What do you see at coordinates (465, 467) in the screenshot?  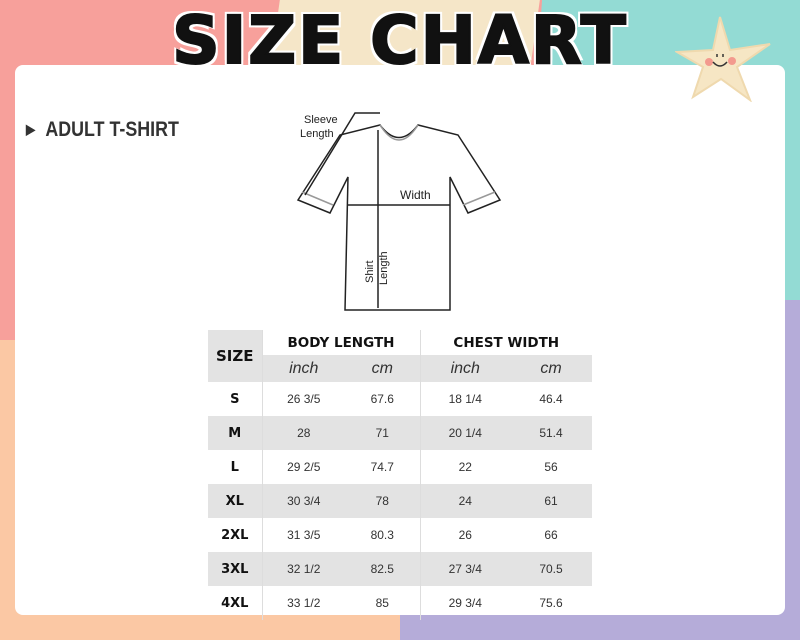 I see `measurement-cell: 22` at bounding box center [465, 467].